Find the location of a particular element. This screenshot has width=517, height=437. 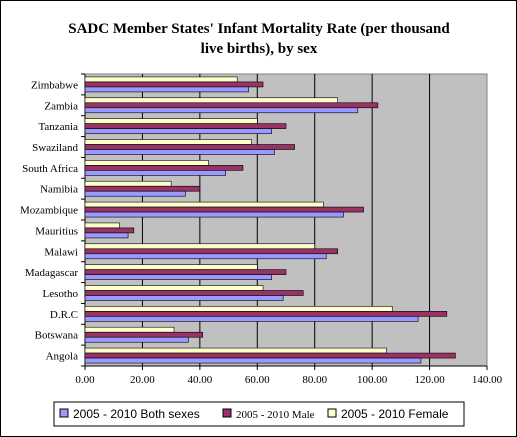

chart-title-line-2: live births), by sex is located at coordinates (259, 49).